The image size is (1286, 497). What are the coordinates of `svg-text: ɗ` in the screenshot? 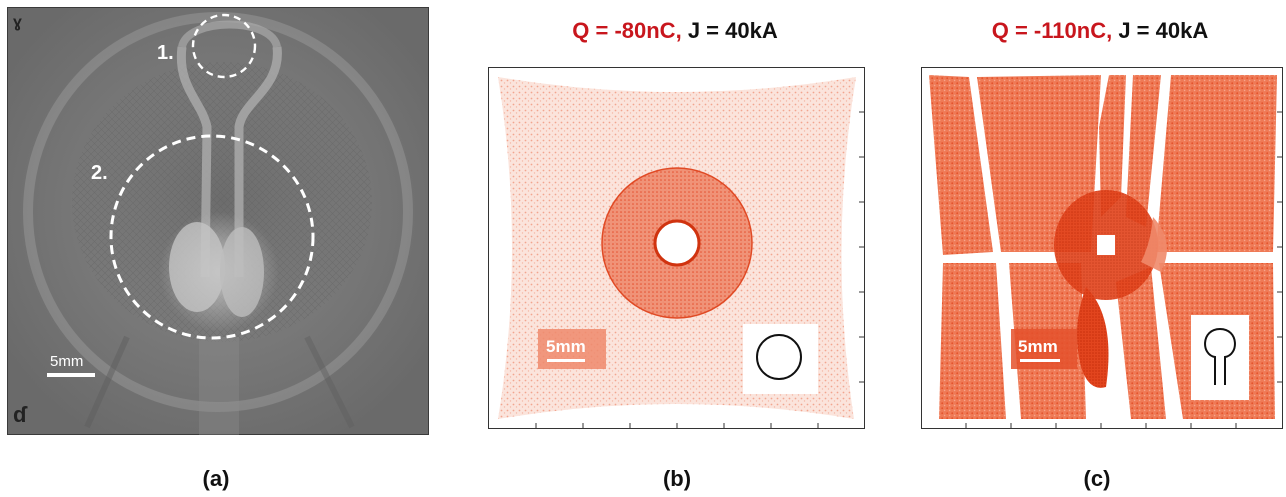 It's located at (20, 414).